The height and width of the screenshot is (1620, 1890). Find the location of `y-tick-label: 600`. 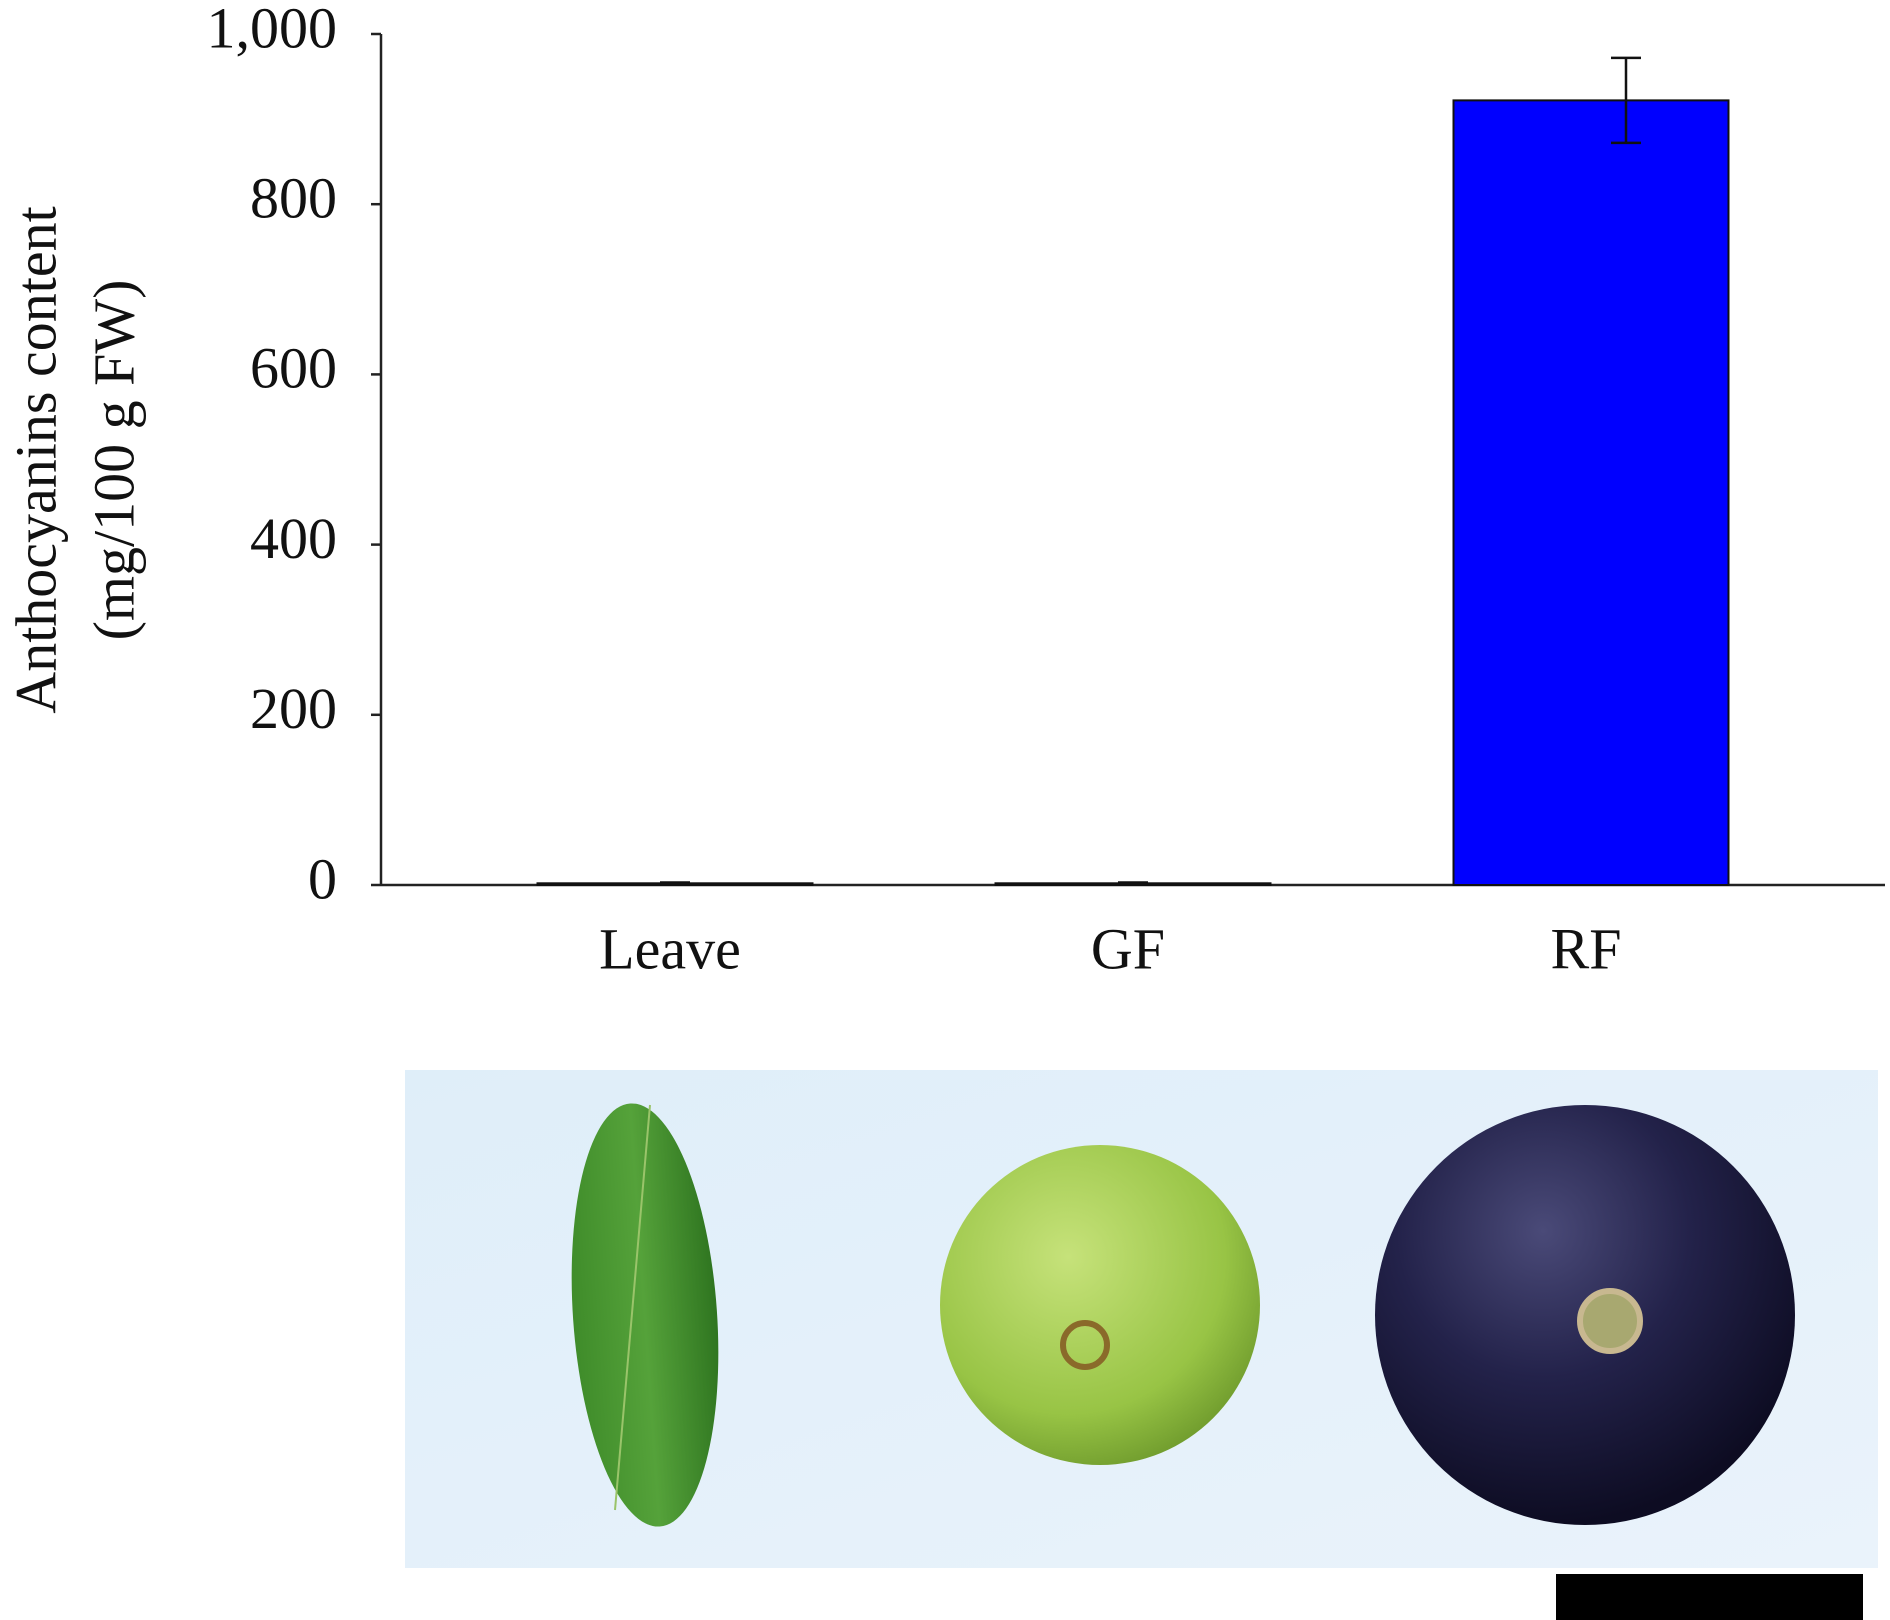

y-tick-label: 600 is located at coordinates (293, 368).